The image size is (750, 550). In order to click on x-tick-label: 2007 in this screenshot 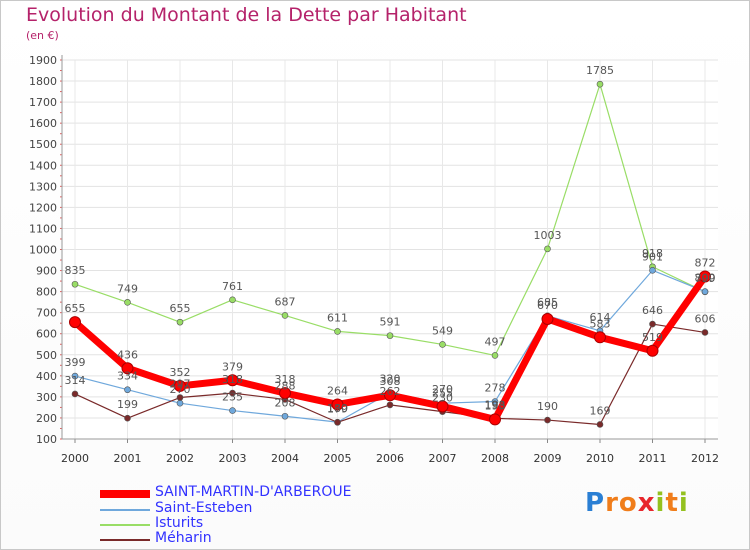, I will do `click(443, 458)`.